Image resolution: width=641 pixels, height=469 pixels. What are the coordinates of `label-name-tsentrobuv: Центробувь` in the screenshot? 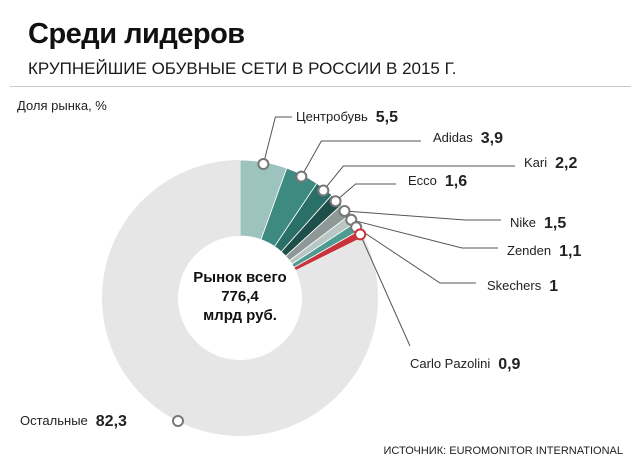 It's located at (332, 116).